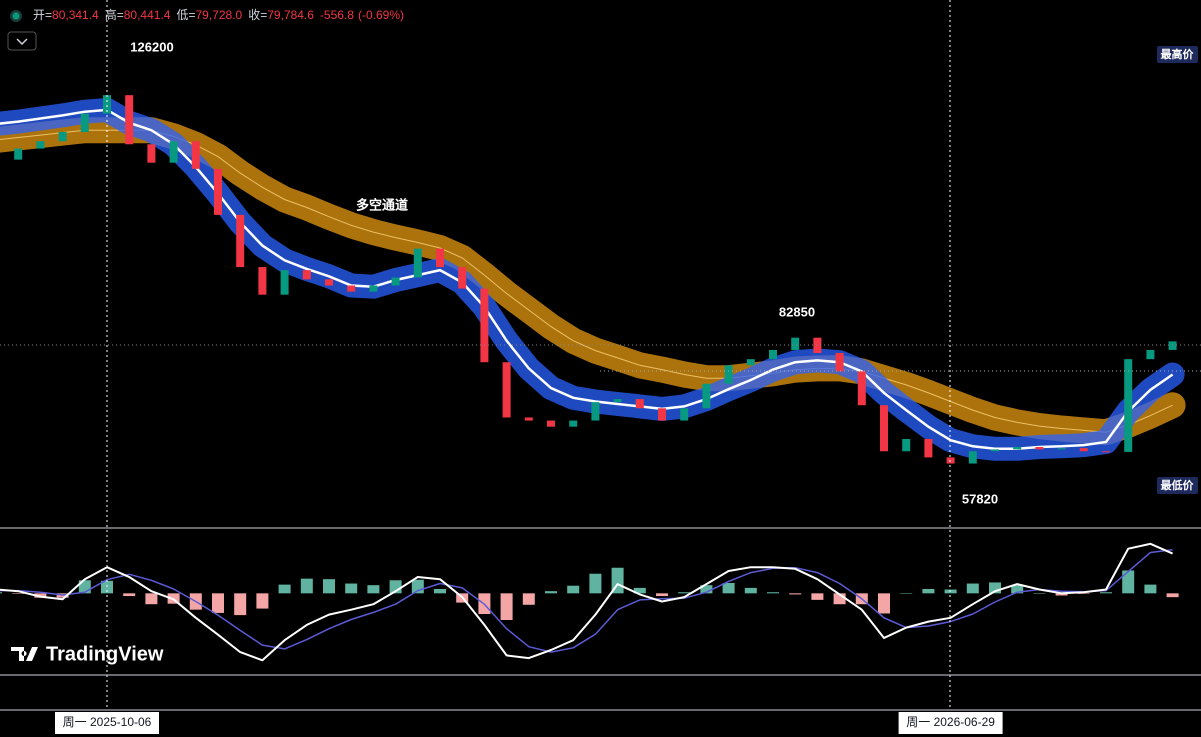 The width and height of the screenshot is (1201, 737). What do you see at coordinates (382, 204) in the screenshot?
I see `channel-label: 多空通道` at bounding box center [382, 204].